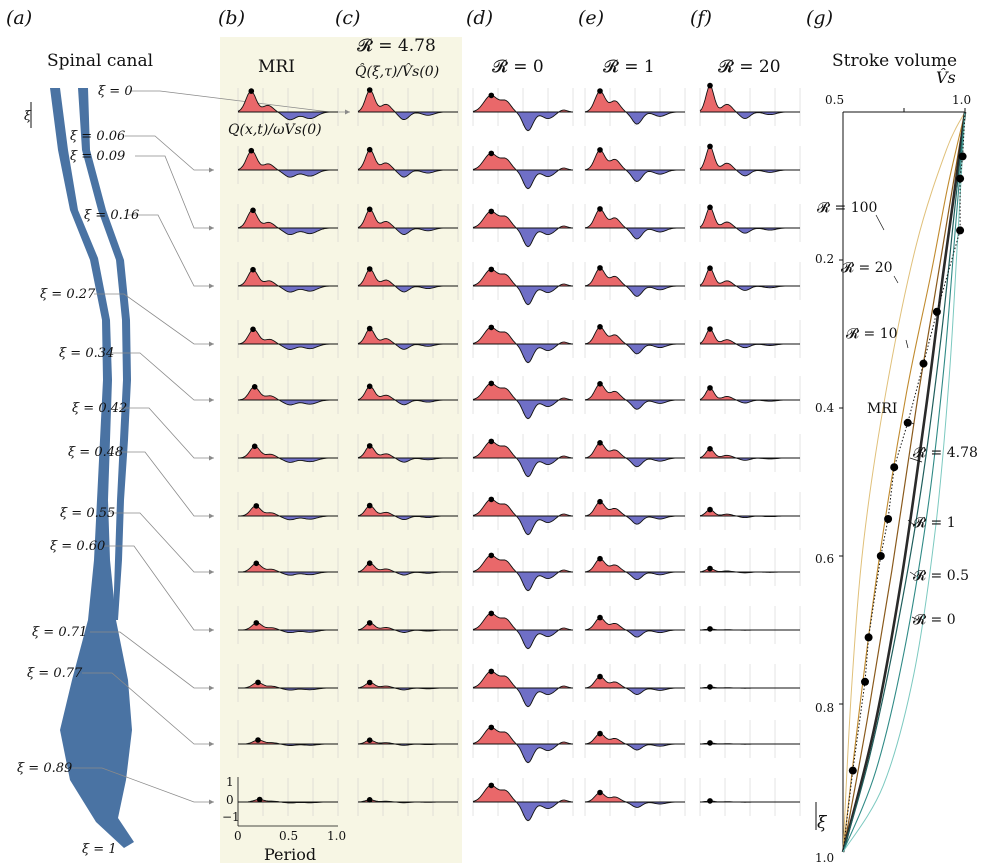 The width and height of the screenshot is (988, 867). What do you see at coordinates (97, 136) in the screenshot?
I see `xi-label: ξ = 0.06` at bounding box center [97, 136].